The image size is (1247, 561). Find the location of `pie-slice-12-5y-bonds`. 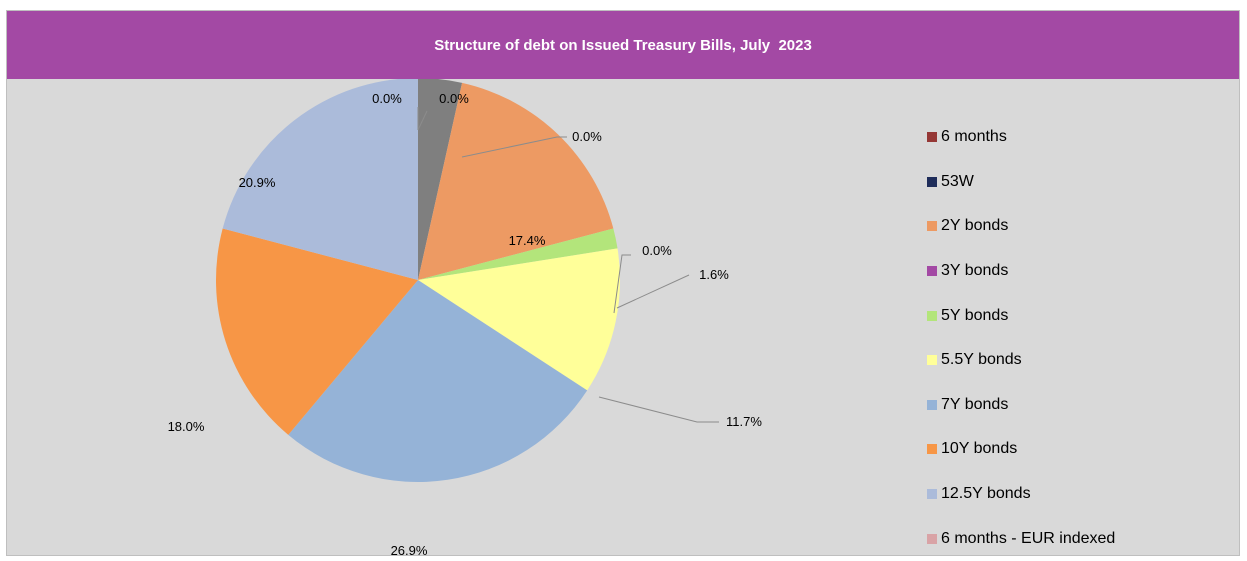

pie-slice-12-5y-bonds is located at coordinates (320, 179).